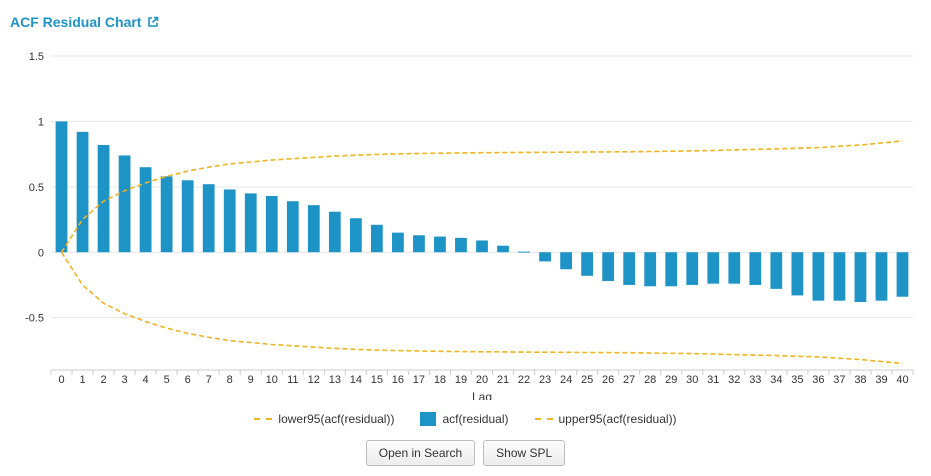  Describe the element at coordinates (475, 419) in the screenshot. I see `legend-label-acf: acf(residual)` at that location.